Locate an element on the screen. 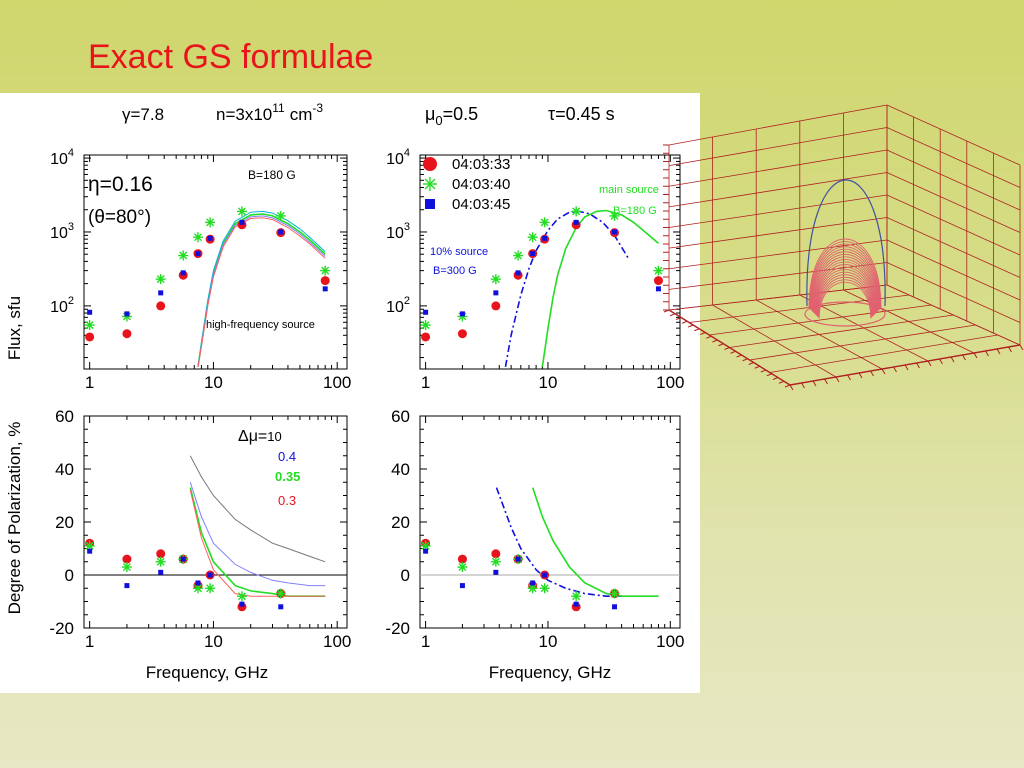  annotation-dmu: Δμ=10 is located at coordinates (260, 436).